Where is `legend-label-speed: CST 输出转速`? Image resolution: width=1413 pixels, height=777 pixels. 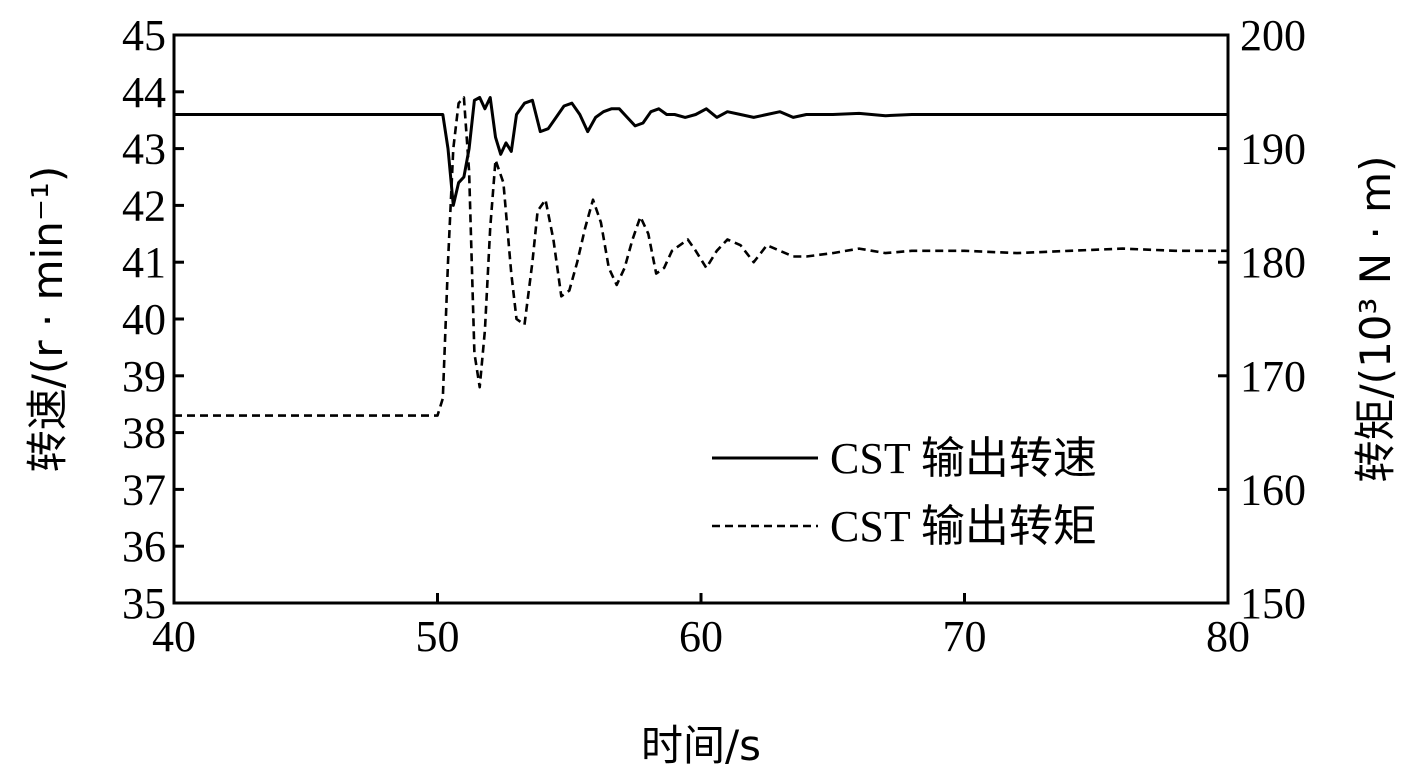 legend-label-speed: CST 输出转速 is located at coordinates (963, 458).